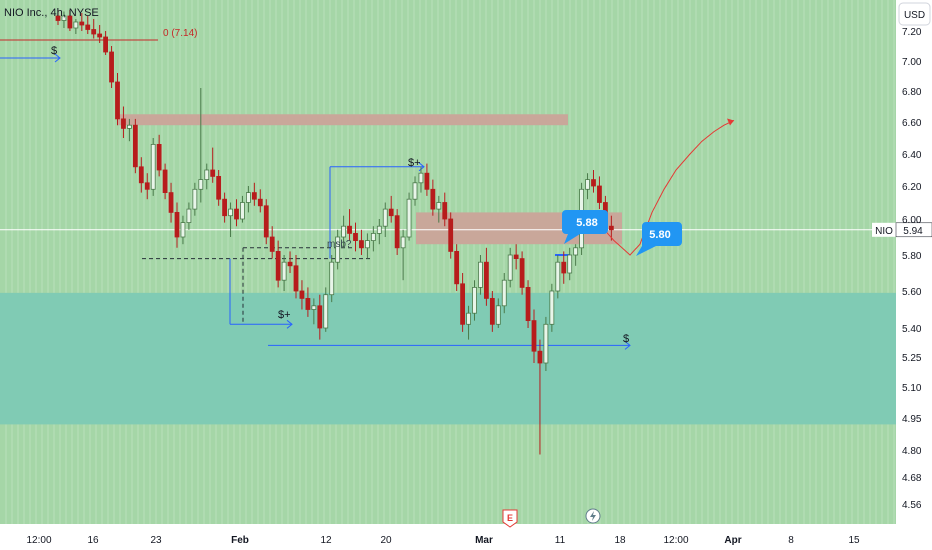  What do you see at coordinates (912, 123) in the screenshot?
I see `price-tick-label: 6.60` at bounding box center [912, 123].